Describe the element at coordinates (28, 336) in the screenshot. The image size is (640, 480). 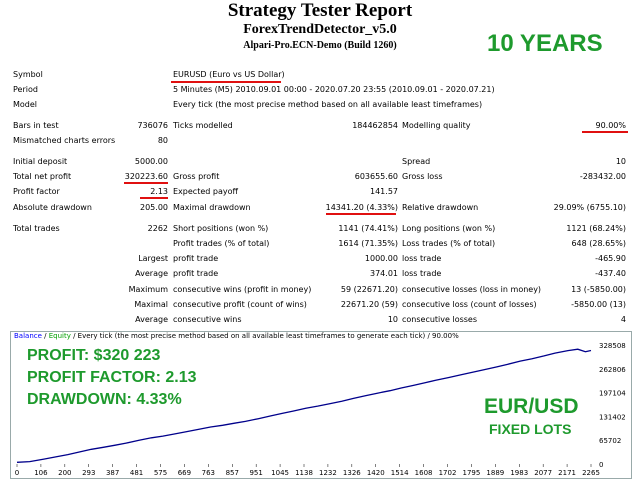
I see `balance-legend: Balance` at that location.